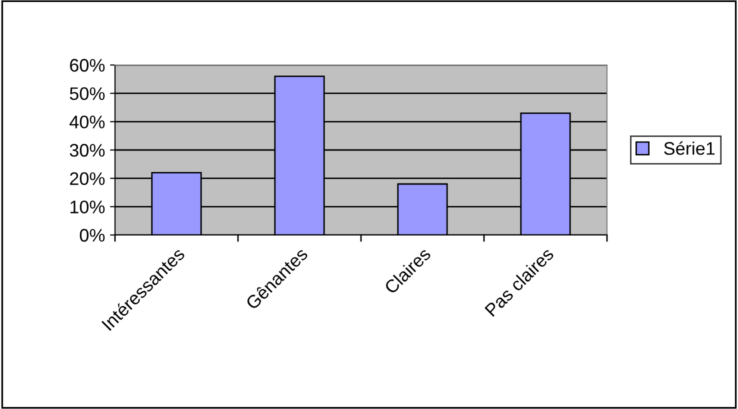  I want to click on y-tick-label: 20%, so click(87, 179).